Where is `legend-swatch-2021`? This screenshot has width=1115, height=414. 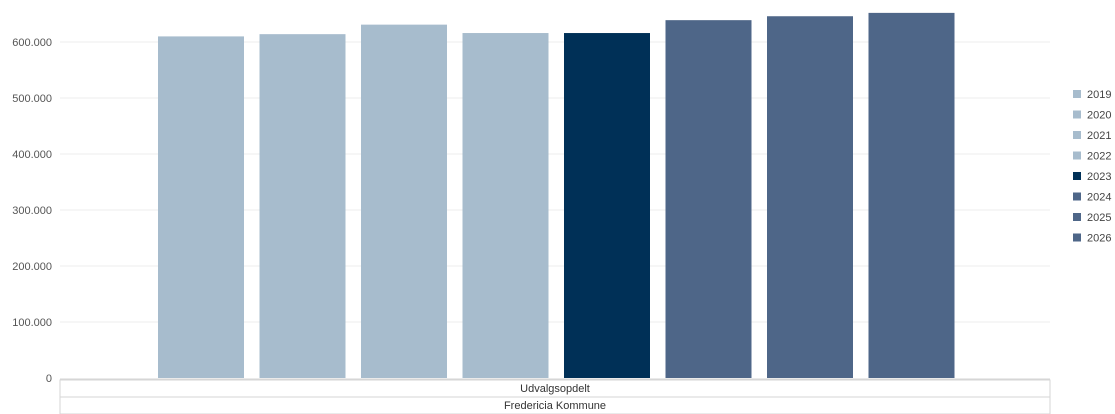 legend-swatch-2021 is located at coordinates (1077, 135).